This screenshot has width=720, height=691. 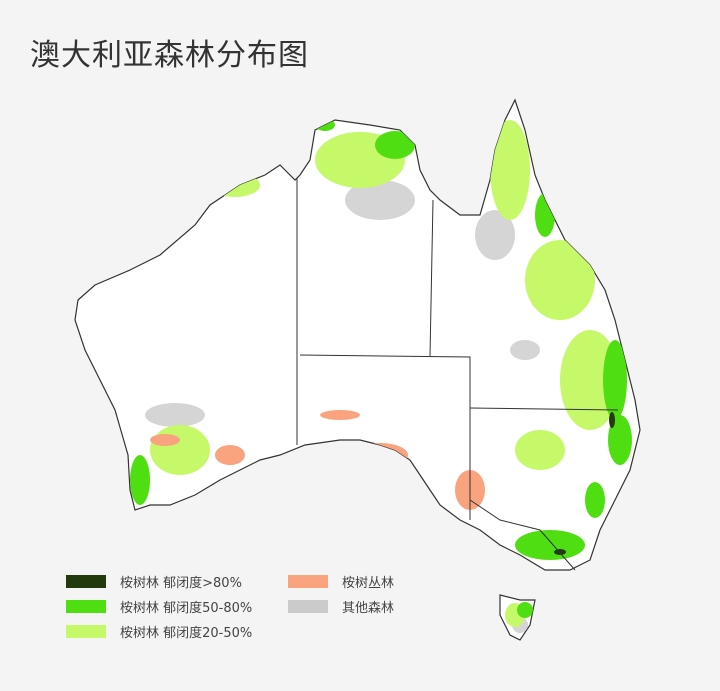 What do you see at coordinates (368, 608) in the screenshot?
I see `legend-label: 其他森林` at bounding box center [368, 608].